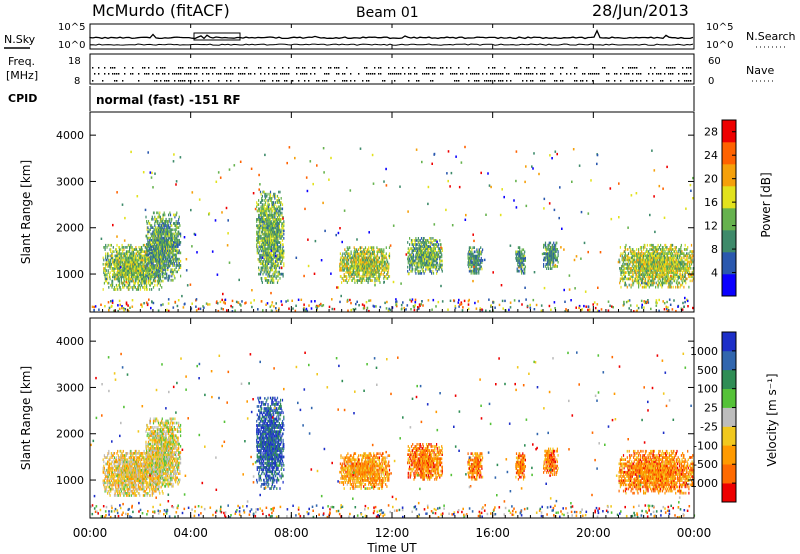 This screenshot has width=800, height=554. Describe the element at coordinates (22, 98) in the screenshot. I see `cpid-label: CPID` at that location.